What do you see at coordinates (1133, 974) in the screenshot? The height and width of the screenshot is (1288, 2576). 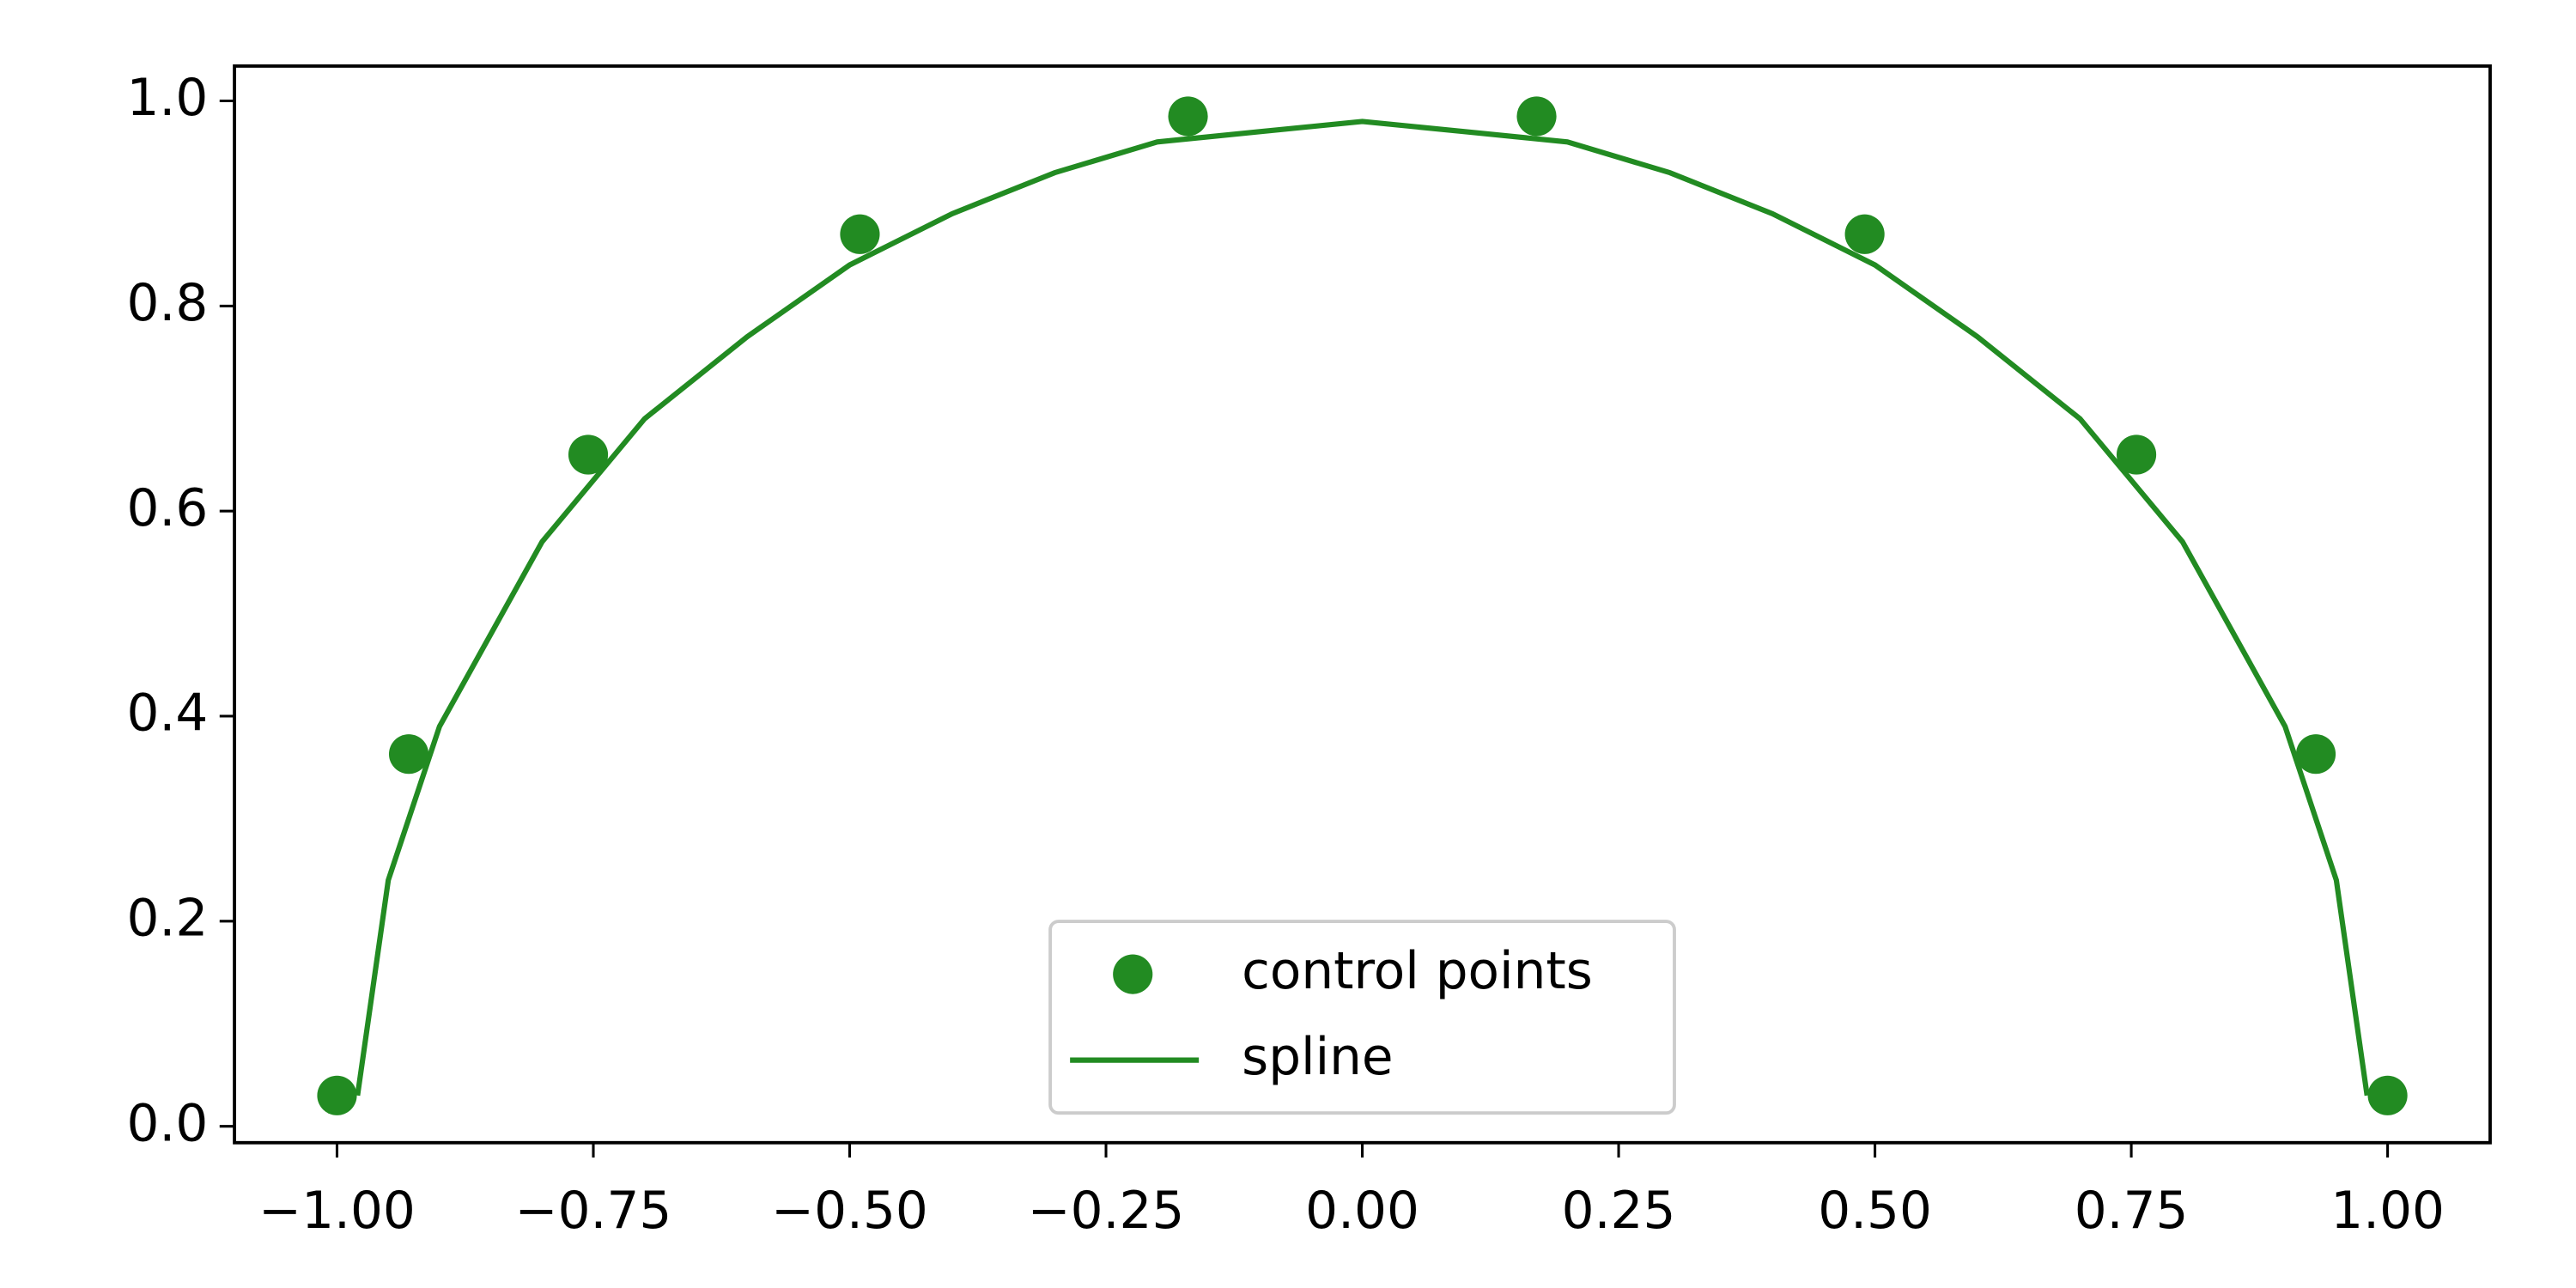 I see `legend-marker` at bounding box center [1133, 974].